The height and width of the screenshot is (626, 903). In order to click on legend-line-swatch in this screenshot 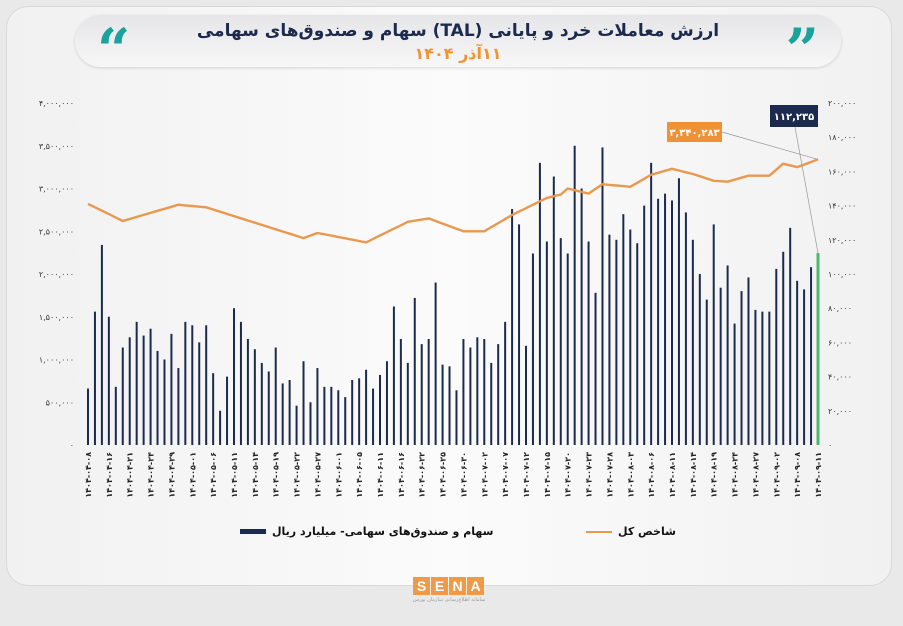, I will do `click(599, 531)`.